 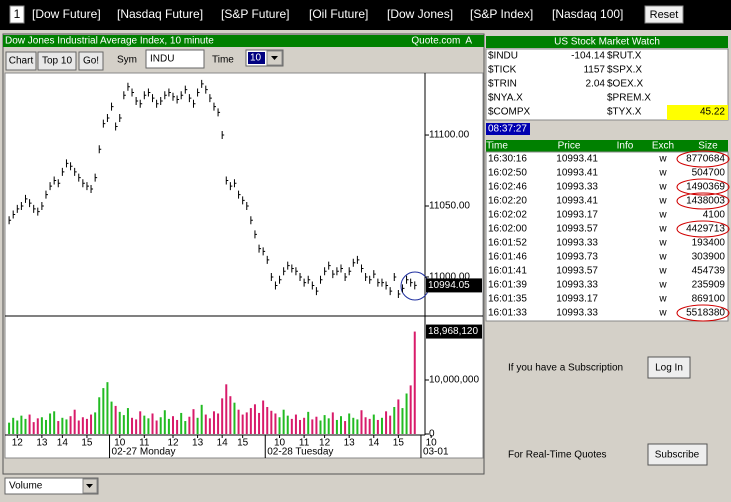 What do you see at coordinates (338, 14) in the screenshot?
I see `nav-link: [Oil Future]` at bounding box center [338, 14].